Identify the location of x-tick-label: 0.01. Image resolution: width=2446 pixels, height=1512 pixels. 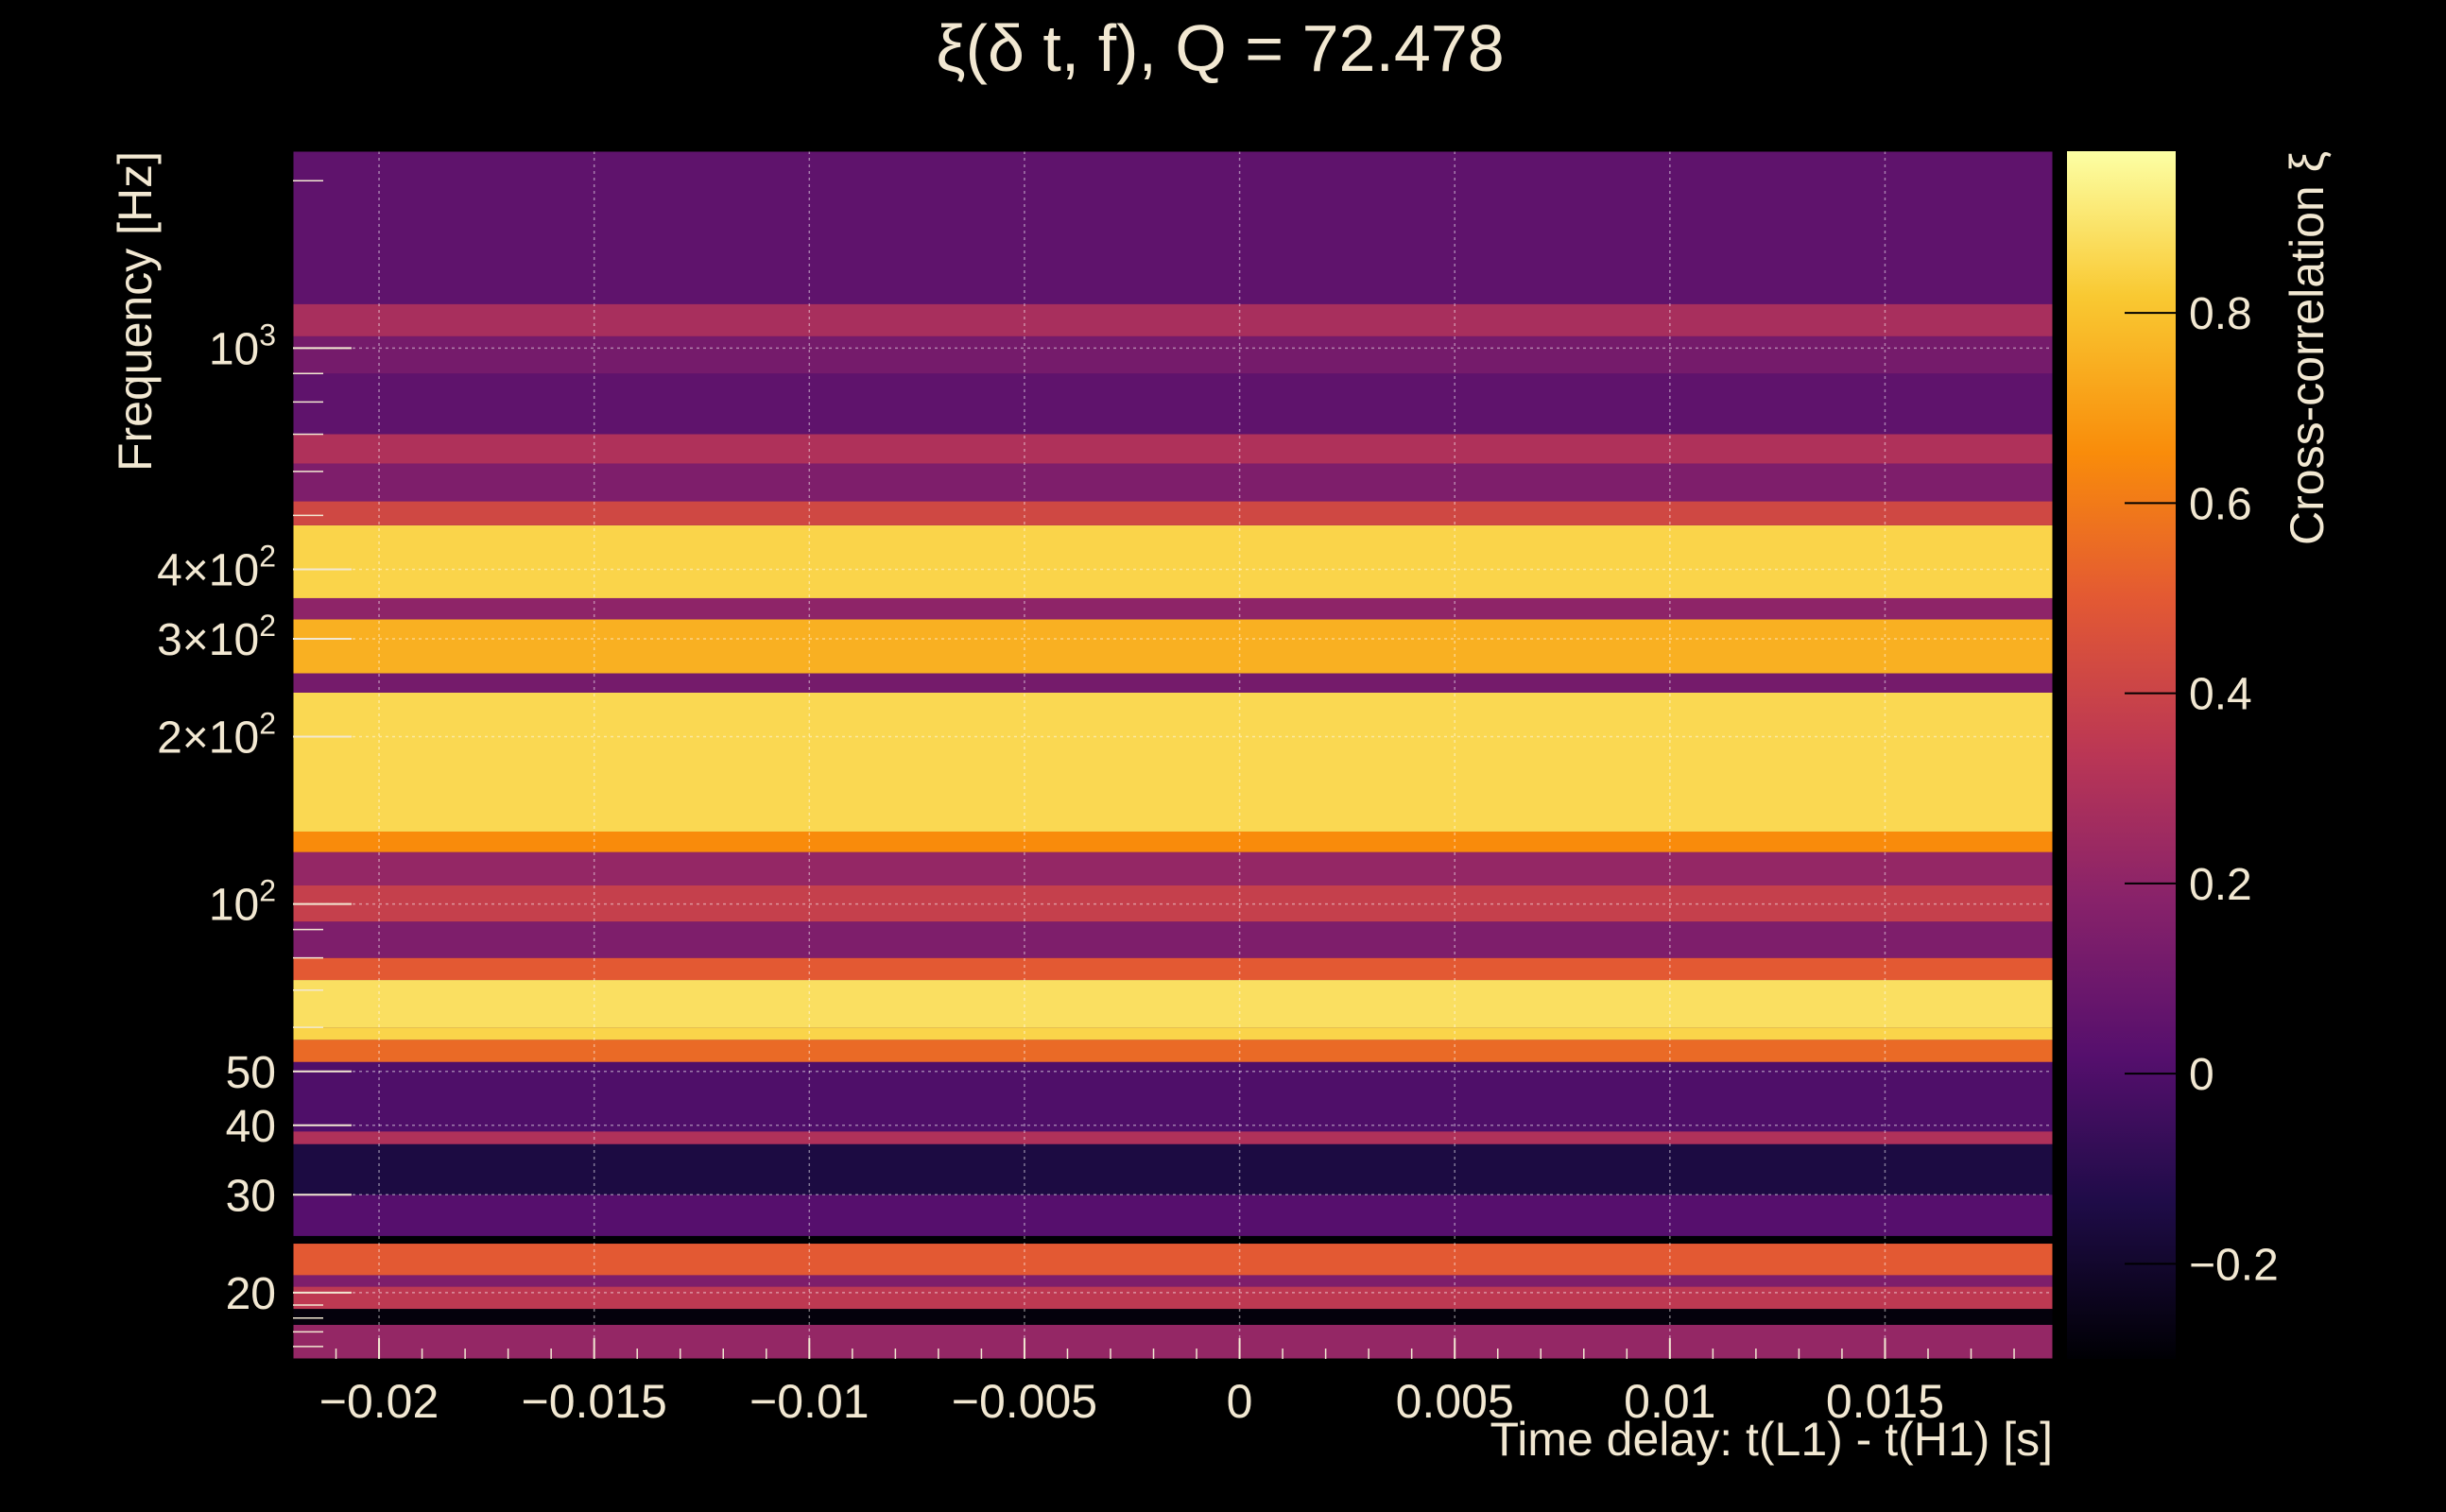
(1669, 1401).